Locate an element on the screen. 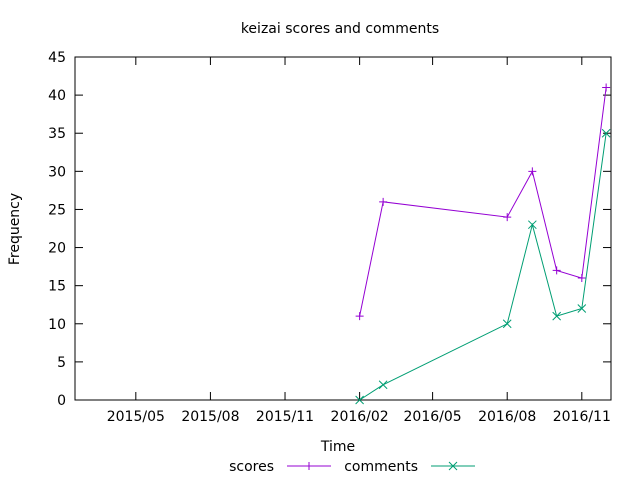 Image resolution: width=640 pixels, height=485 pixels. legend: scores comments is located at coordinates (352, 467).